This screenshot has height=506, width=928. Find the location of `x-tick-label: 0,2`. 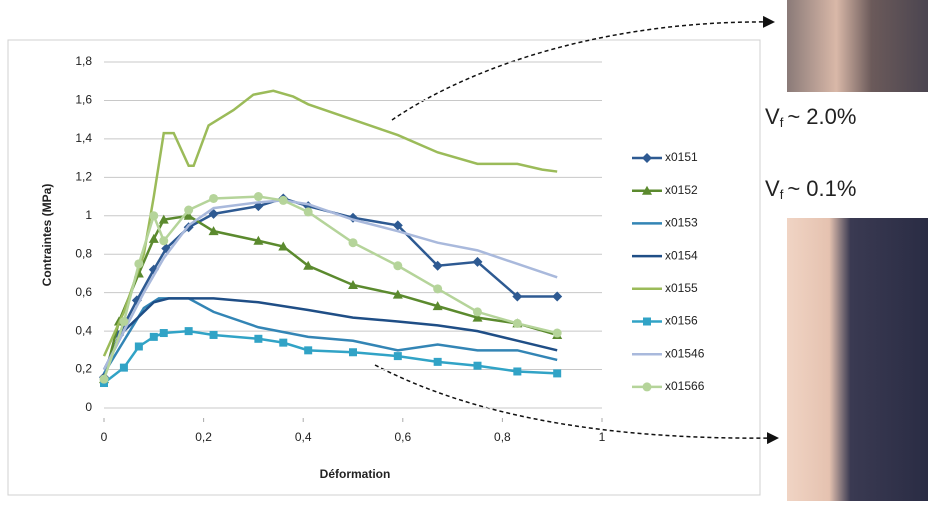

x-tick-label: 0,2 is located at coordinates (203, 437).